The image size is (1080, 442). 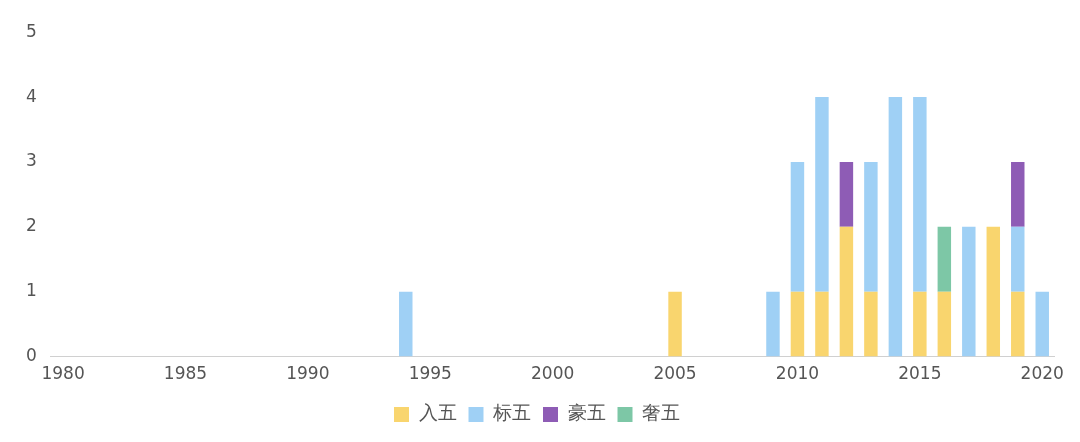 I want to click on legend-label: 入五, so click(x=437, y=412).